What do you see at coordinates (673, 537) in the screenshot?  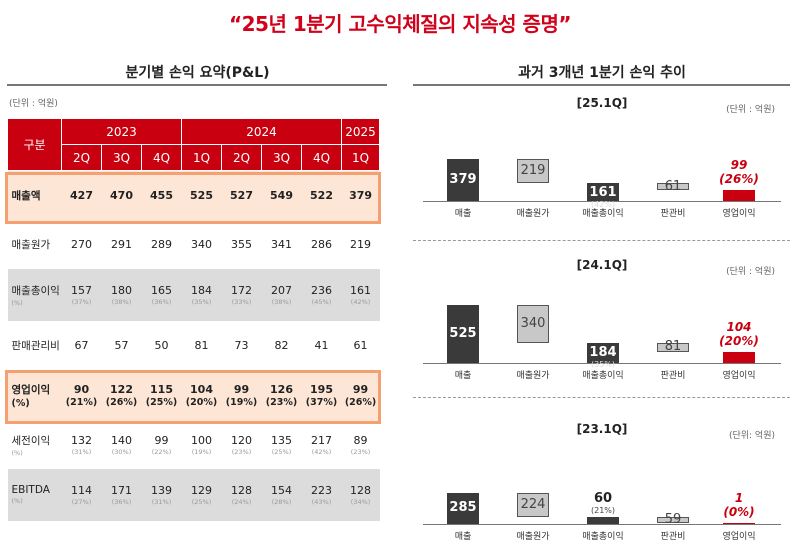 I see `x-axis-label: 판관비` at bounding box center [673, 537].